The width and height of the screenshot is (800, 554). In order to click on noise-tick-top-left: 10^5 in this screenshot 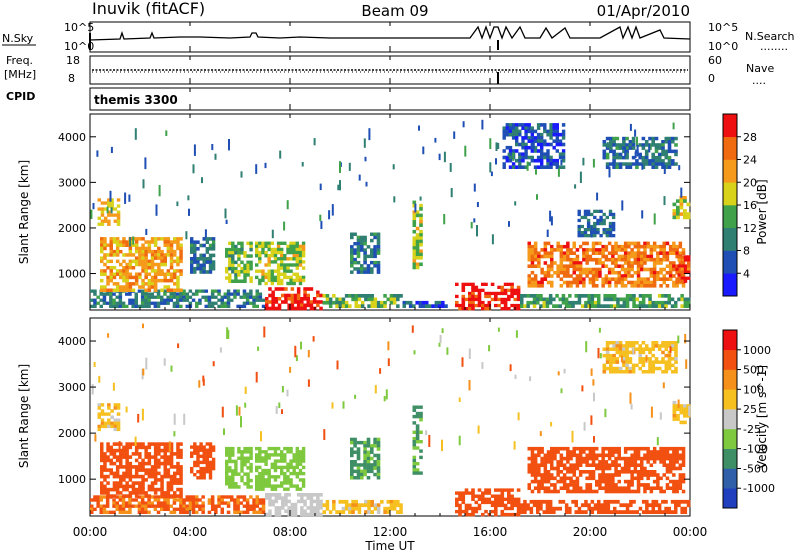, I will do `click(79, 27)`.